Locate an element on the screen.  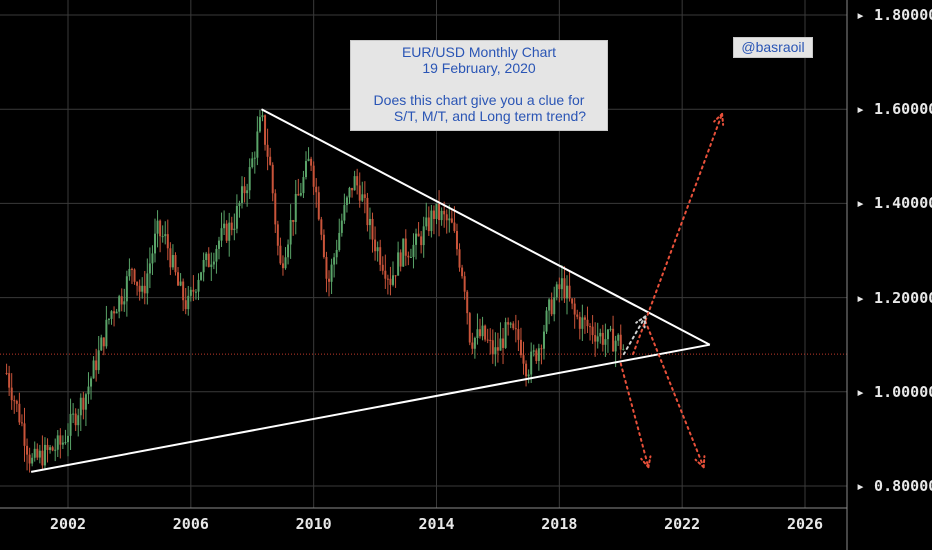
x-tick-label: 2018 is located at coordinates (559, 524).